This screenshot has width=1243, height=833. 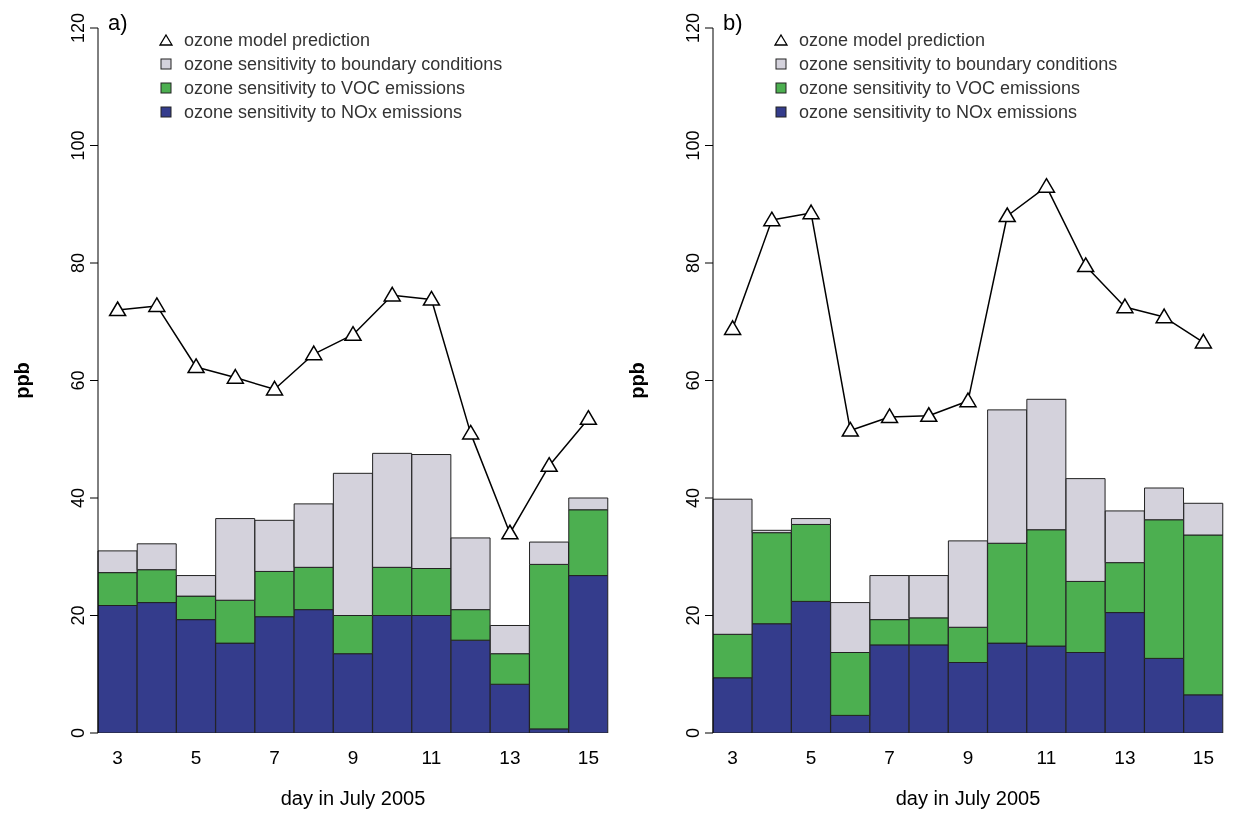 What do you see at coordinates (733, 23) in the screenshot?
I see `chart-title: b)` at bounding box center [733, 23].